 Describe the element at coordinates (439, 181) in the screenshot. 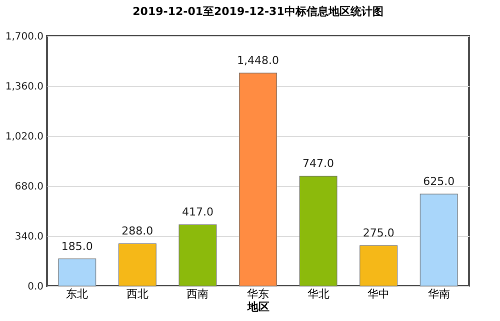

I see `data-label: 625.0` at that location.